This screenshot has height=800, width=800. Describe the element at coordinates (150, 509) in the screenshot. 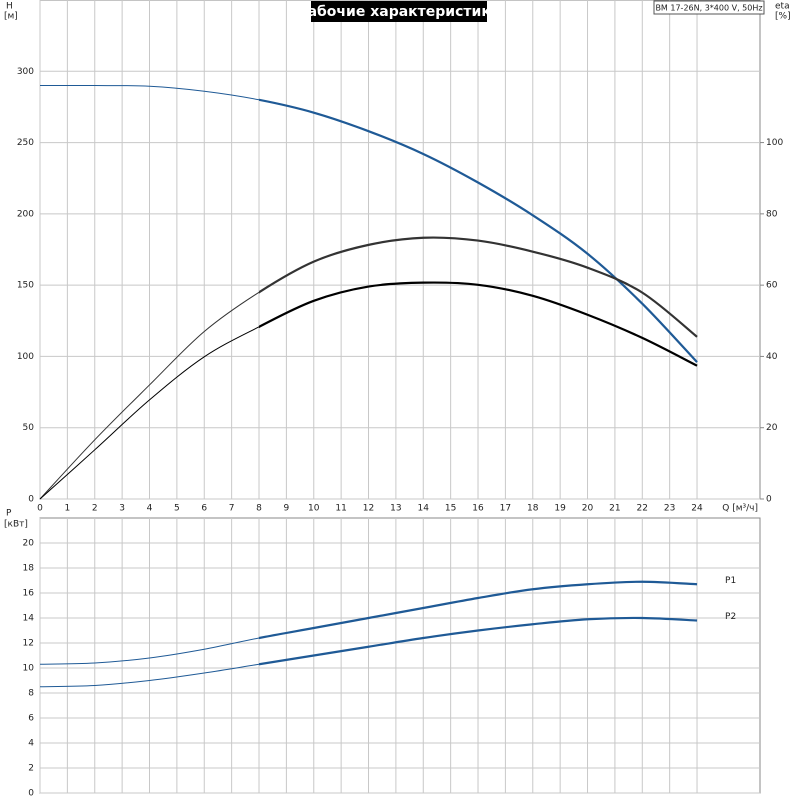

I see `x-tick-label: 4` at that location.